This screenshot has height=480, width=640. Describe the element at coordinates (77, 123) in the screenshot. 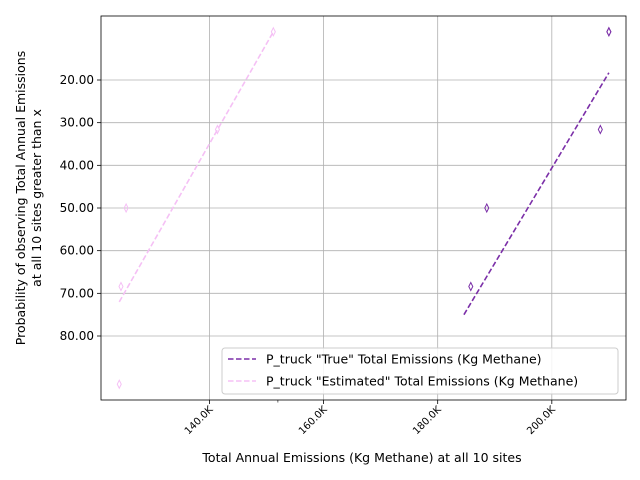

I see `y-tick-label: 30.00` at that location.